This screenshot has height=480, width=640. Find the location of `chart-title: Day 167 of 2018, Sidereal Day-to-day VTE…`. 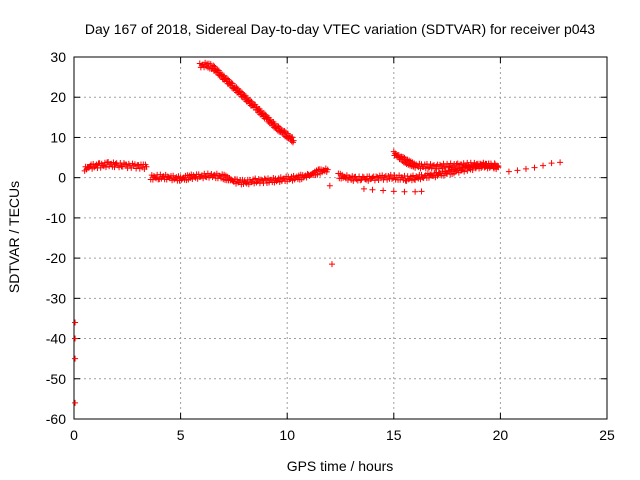

chart-title: Day 167 of 2018, Sidereal Day-to-day VTE… is located at coordinates (340, 29).